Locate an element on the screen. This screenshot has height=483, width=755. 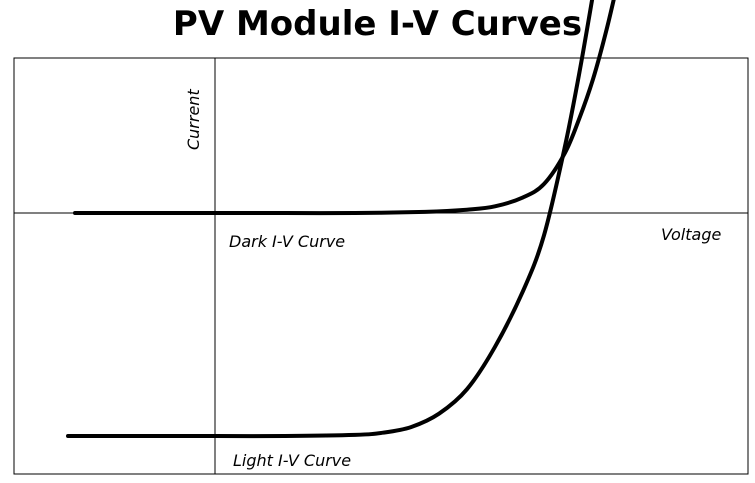
annotation-light-iv: Light I-V Curve is located at coordinates (292, 460).